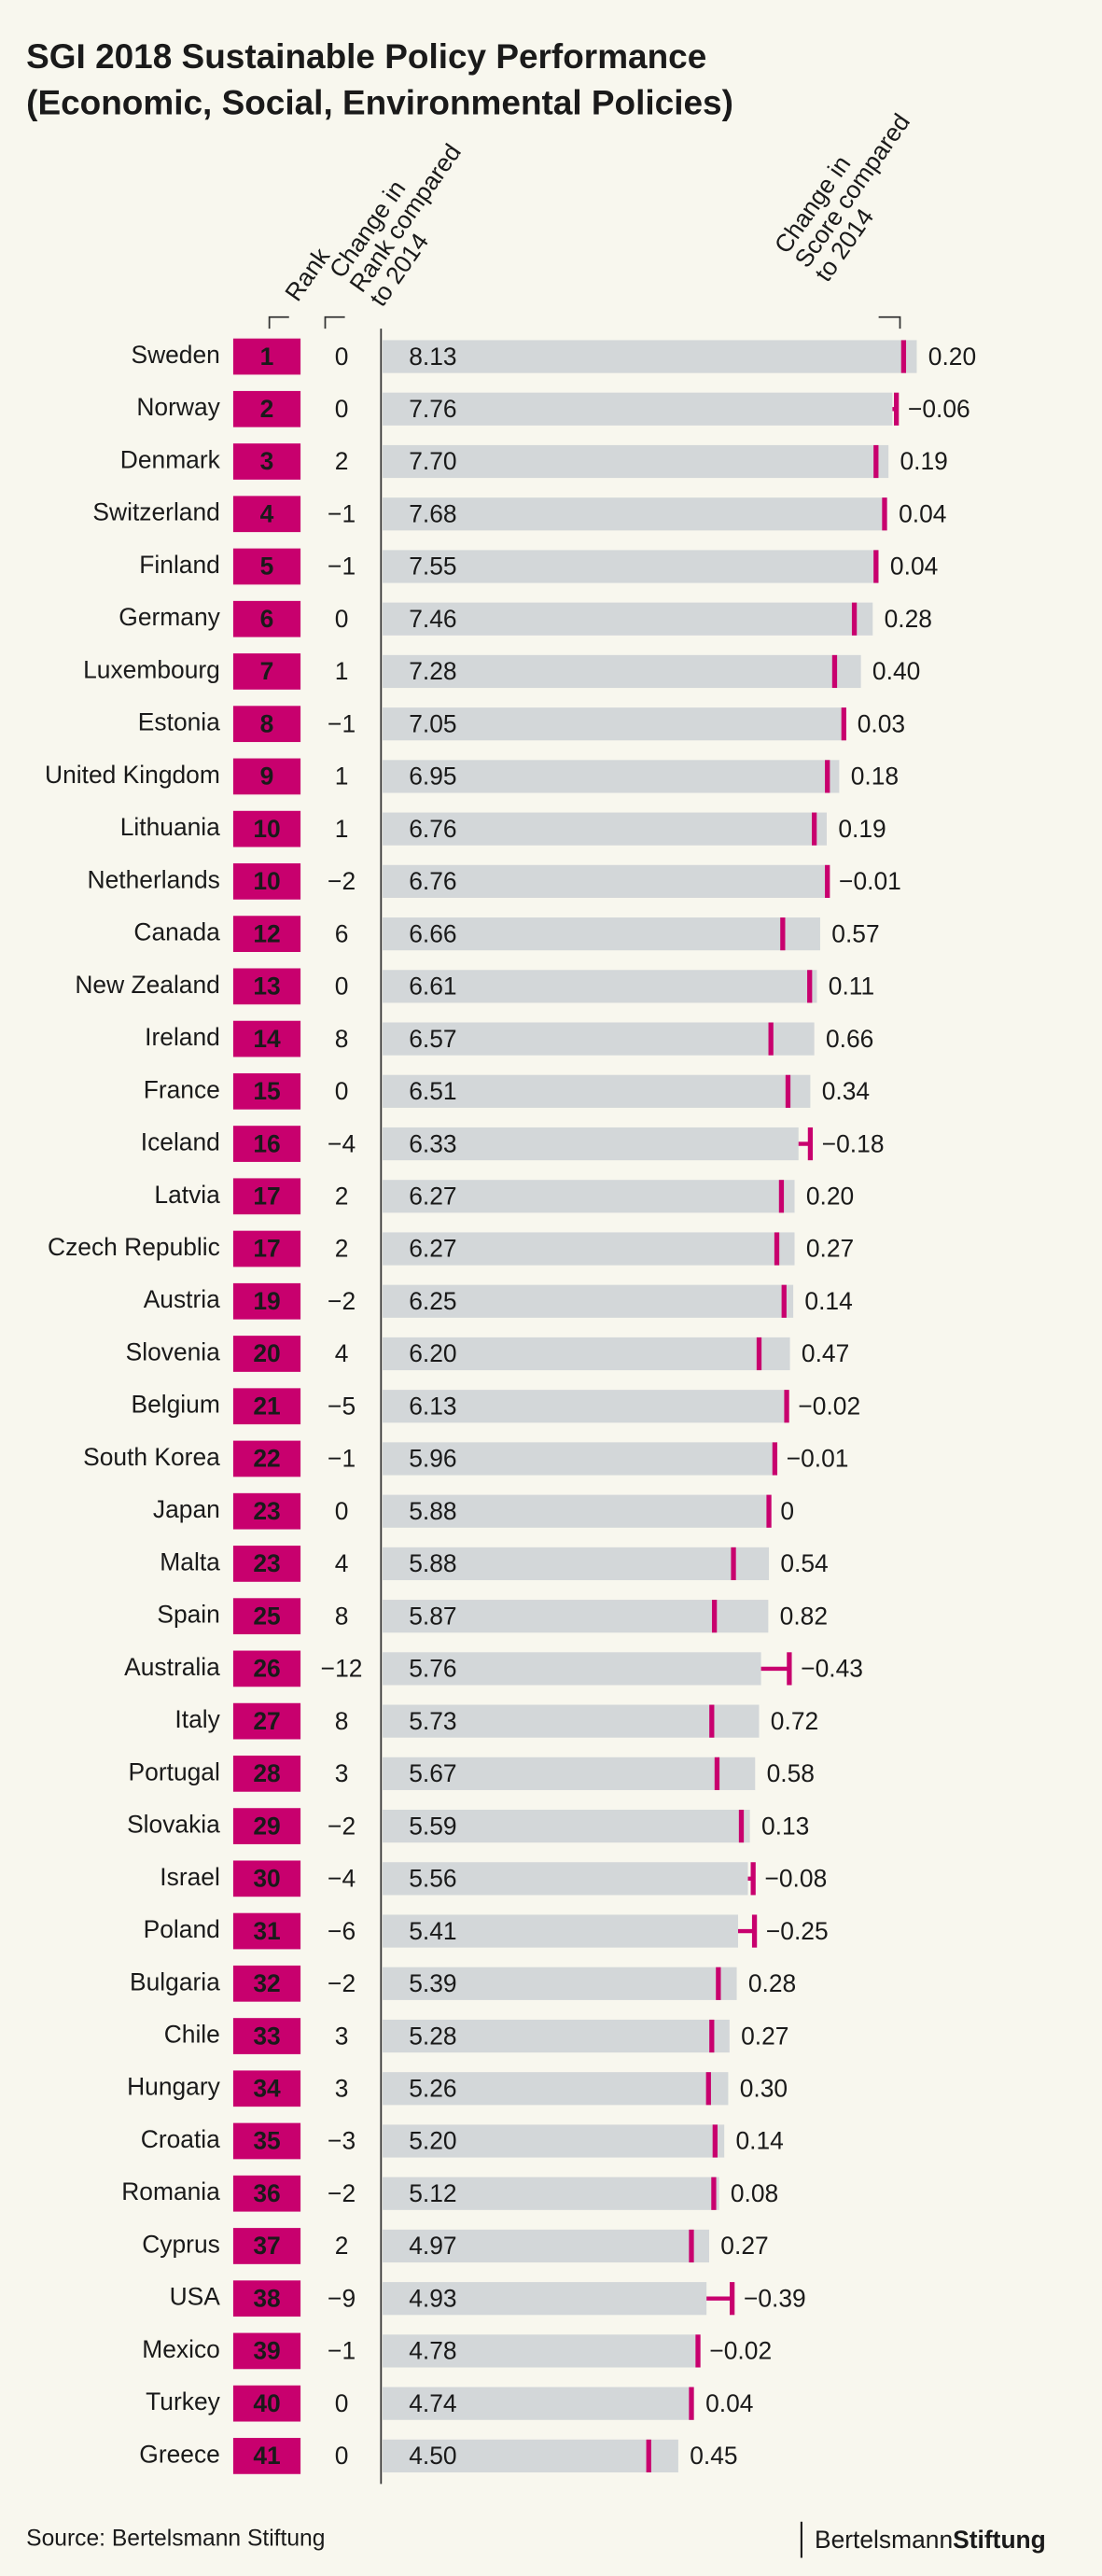  I want to click on country-label: Norway, so click(178, 407).